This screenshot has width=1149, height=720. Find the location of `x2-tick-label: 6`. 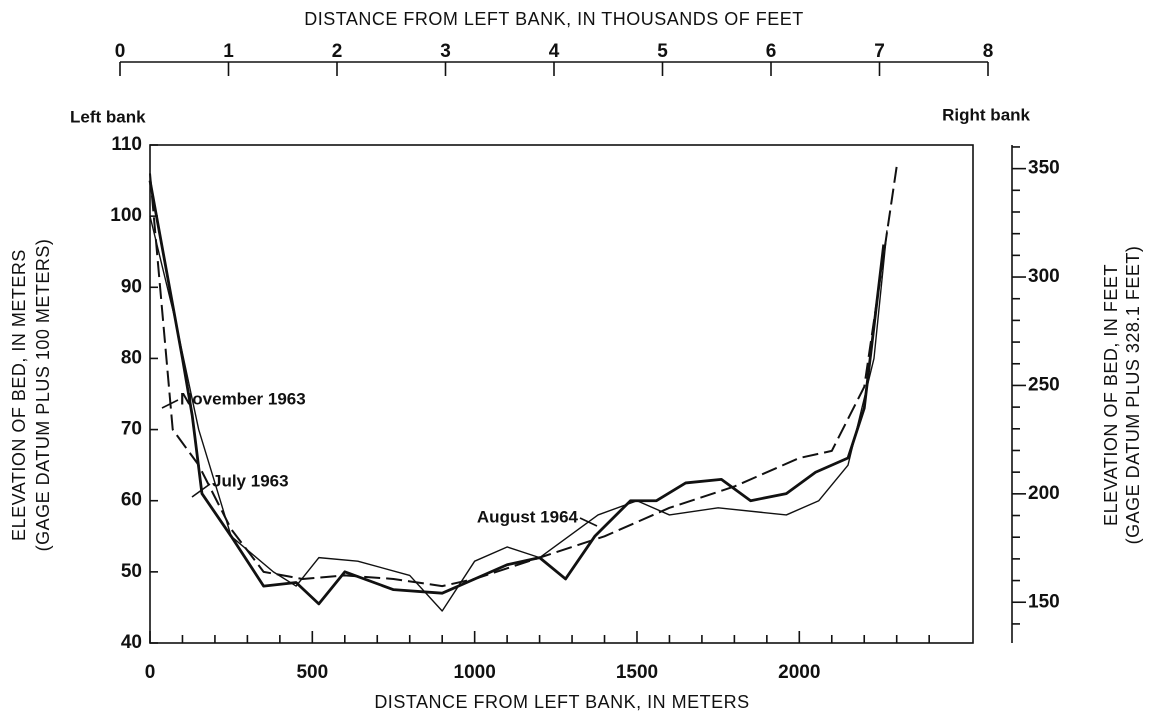

x2-tick-label: 6 is located at coordinates (771, 51).